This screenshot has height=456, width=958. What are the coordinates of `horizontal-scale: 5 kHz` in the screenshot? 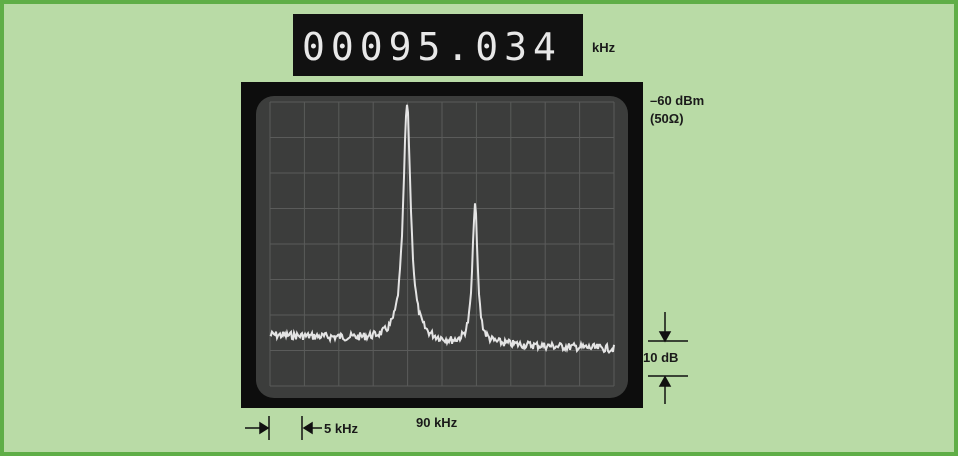 It's located at (341, 428).